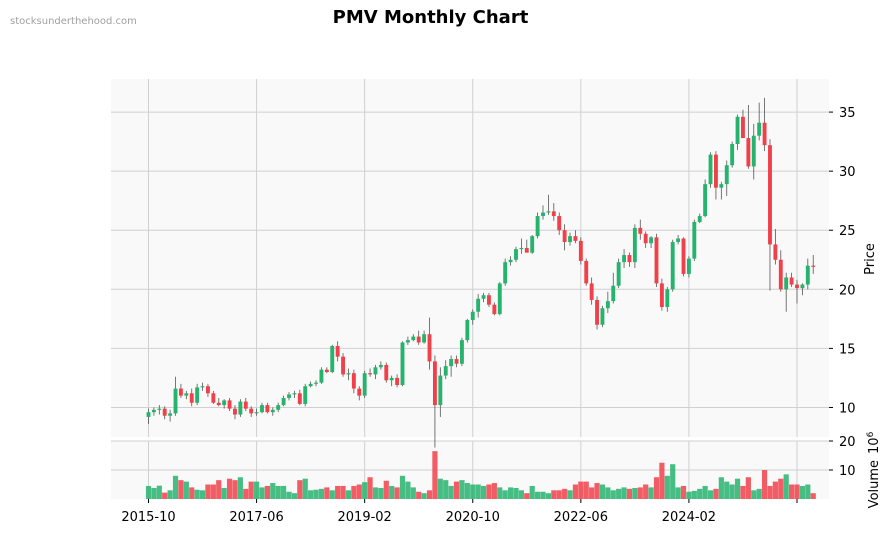  I want to click on x-tick-label: 2024-02, so click(689, 517).